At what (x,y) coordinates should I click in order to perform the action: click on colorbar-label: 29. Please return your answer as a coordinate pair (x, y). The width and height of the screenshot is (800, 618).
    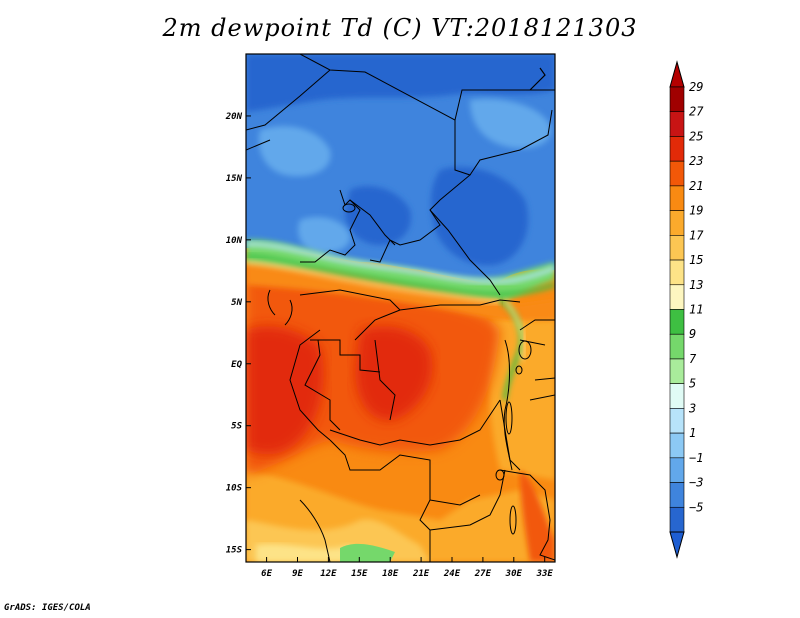
    Looking at the image, I should click on (696, 87).